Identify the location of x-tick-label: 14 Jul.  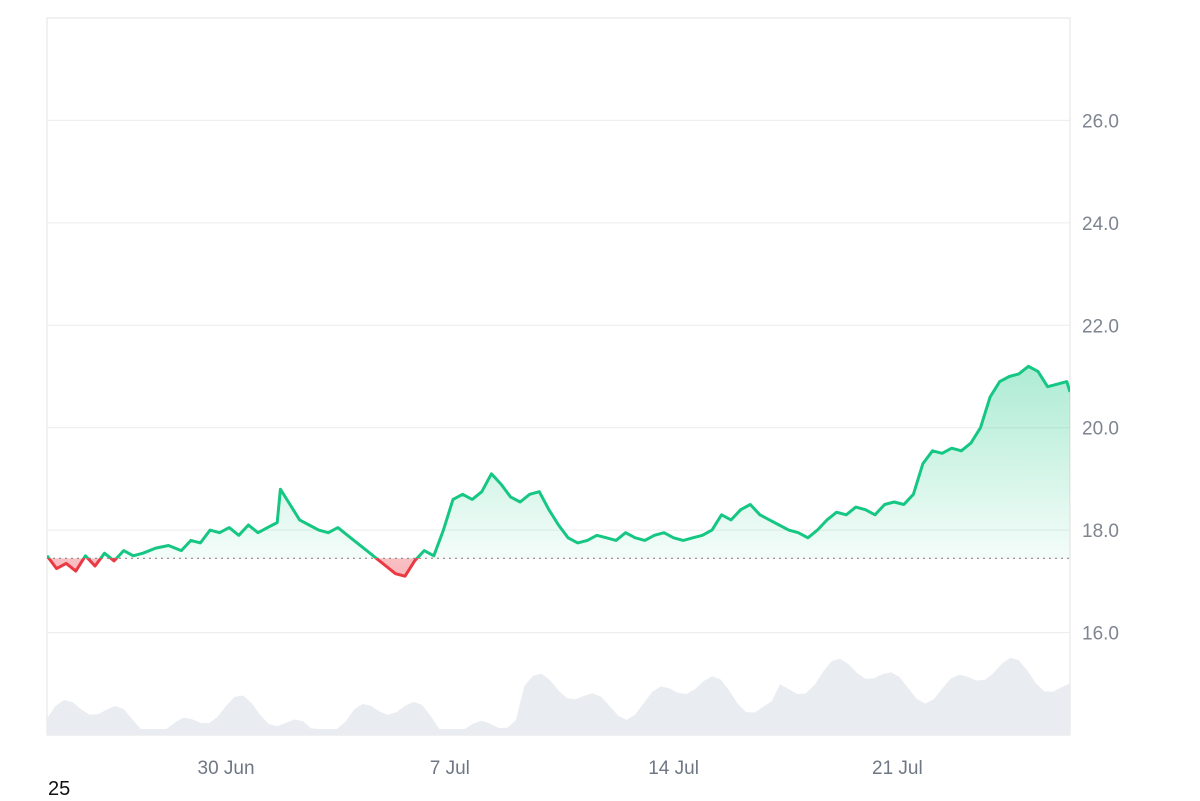
(673, 768).